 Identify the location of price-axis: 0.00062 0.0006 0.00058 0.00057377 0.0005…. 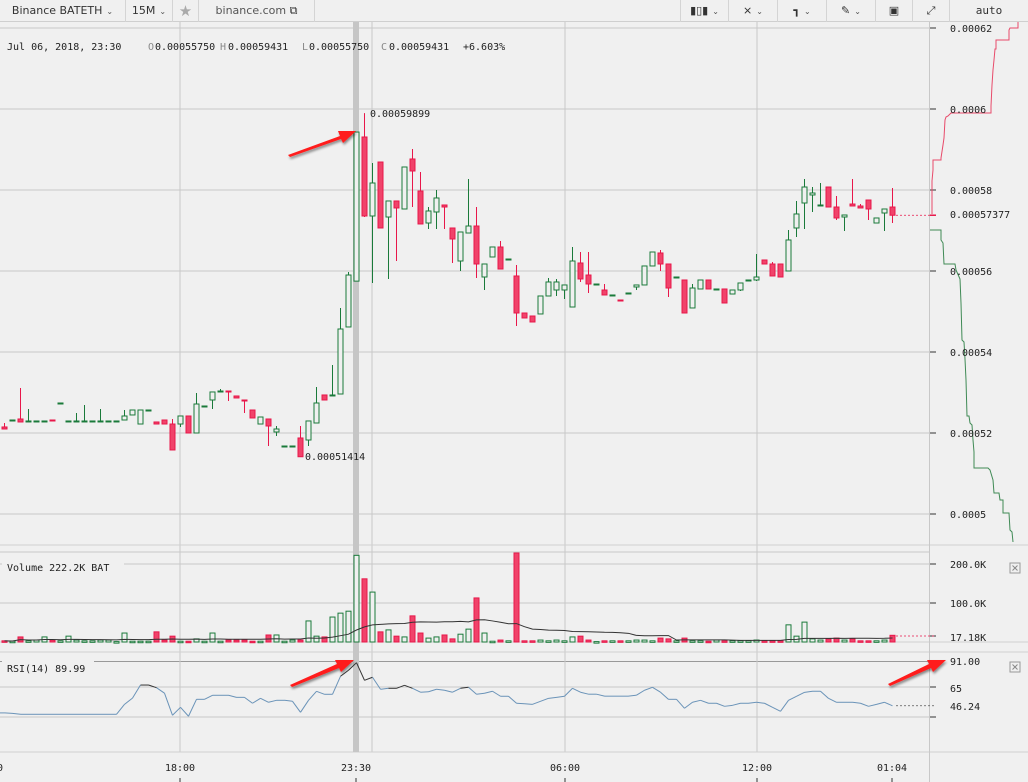
(980, 272).